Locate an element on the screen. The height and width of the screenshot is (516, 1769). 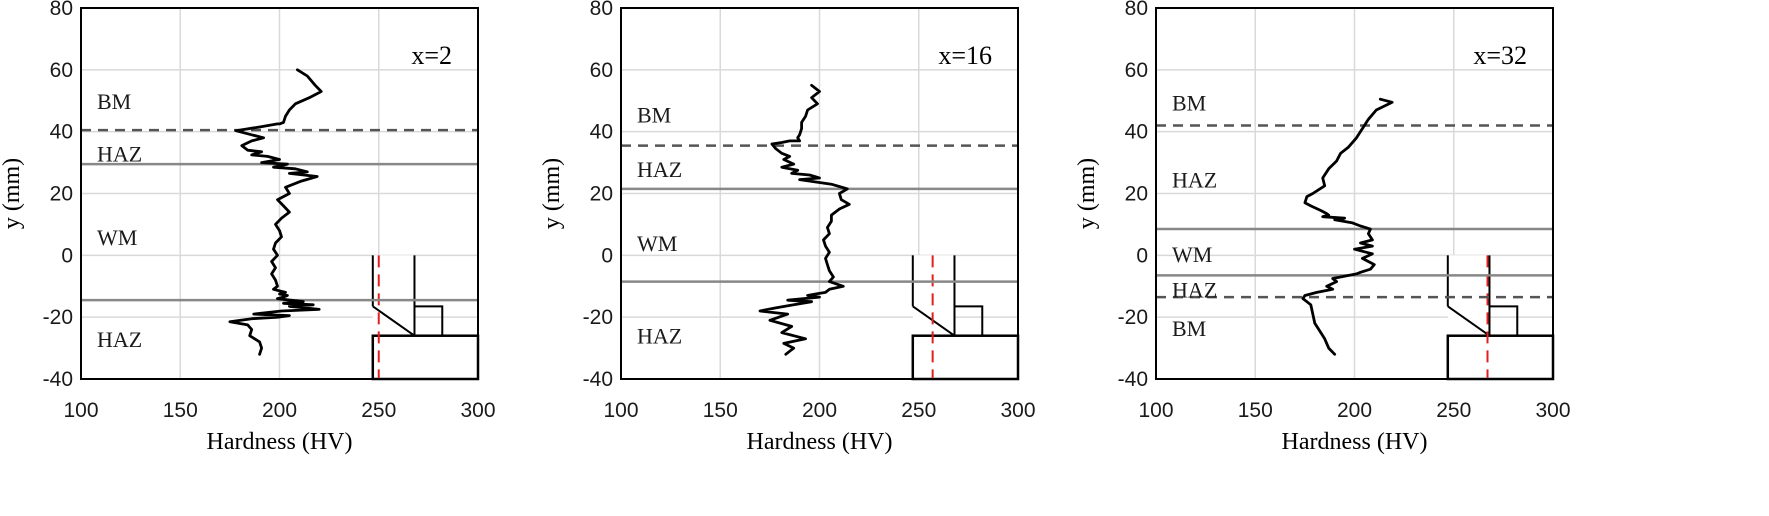
panel-title: x=16 is located at coordinates (965, 55).